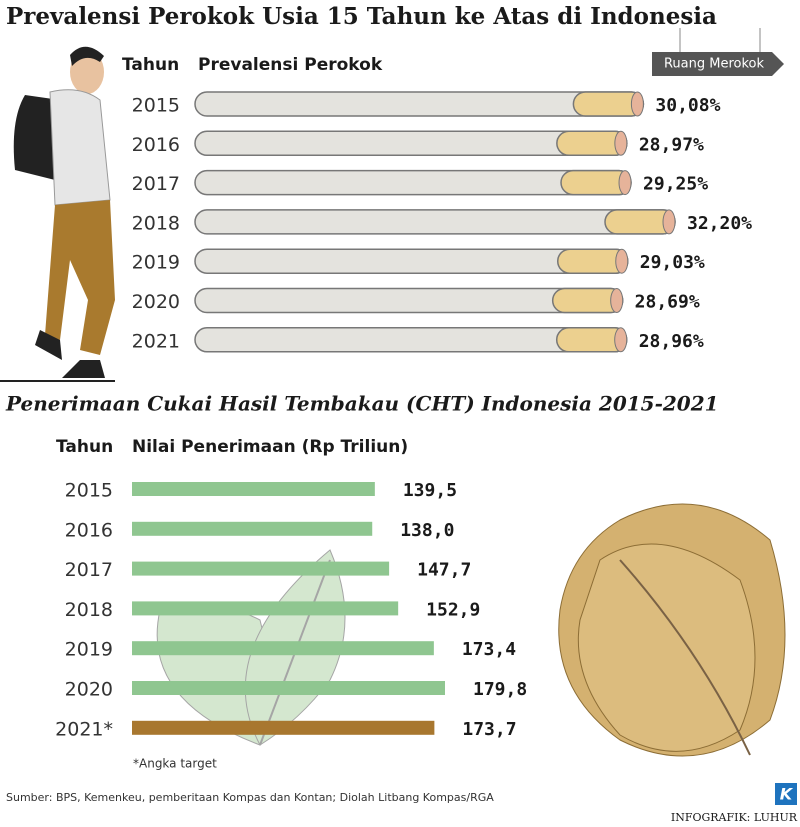  I want to click on value-label: 29,25%, so click(675, 184).